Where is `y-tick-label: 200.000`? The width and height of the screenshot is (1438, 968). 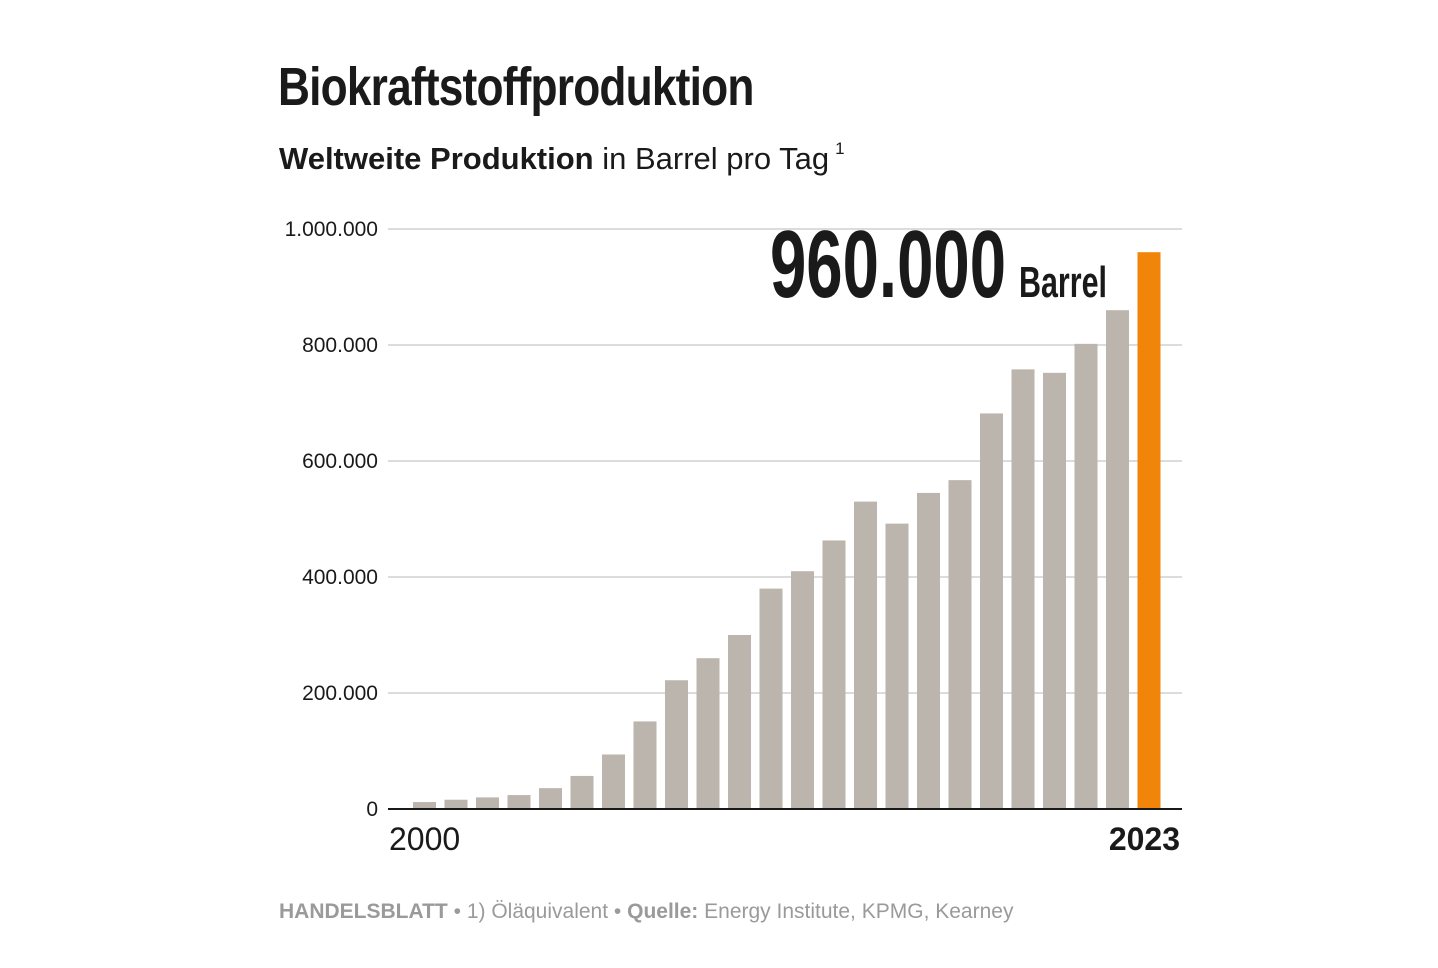
y-tick-label: 200.000 is located at coordinates (340, 693).